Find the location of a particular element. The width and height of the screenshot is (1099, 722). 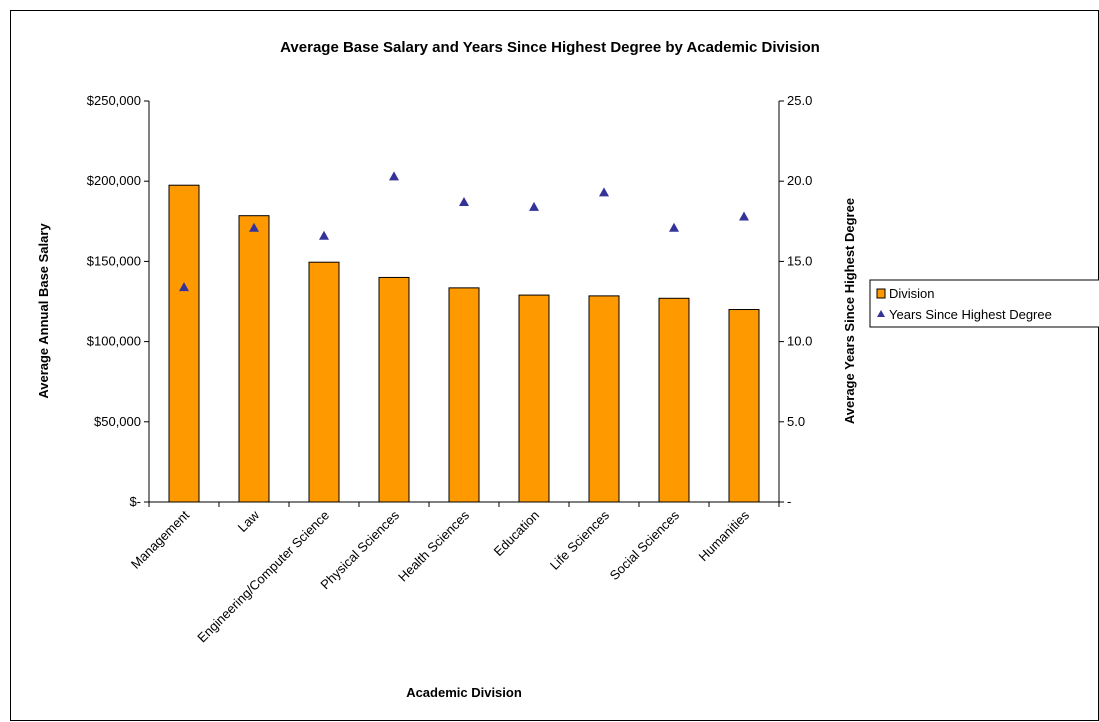

x-tick-label: Education is located at coordinates (516, 533).